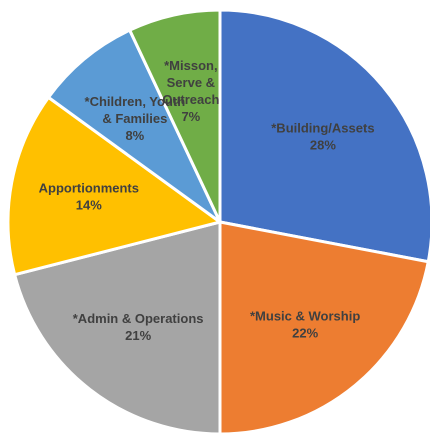  Describe the element at coordinates (89, 187) in the screenshot. I see `slice-category: Apportionments` at that location.